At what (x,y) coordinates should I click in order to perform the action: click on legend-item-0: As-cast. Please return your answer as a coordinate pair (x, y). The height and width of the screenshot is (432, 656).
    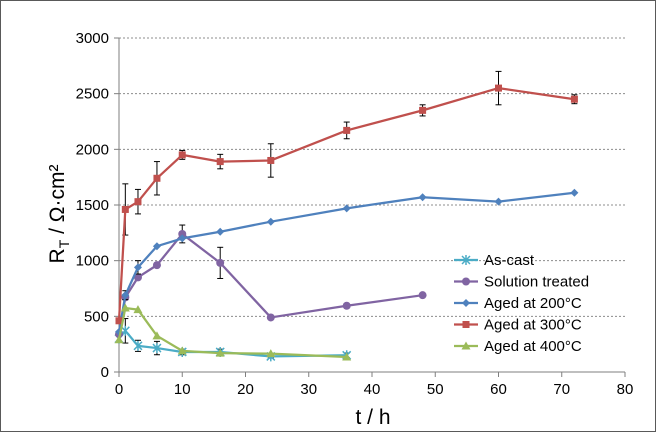
    Looking at the image, I should click on (494, 260).